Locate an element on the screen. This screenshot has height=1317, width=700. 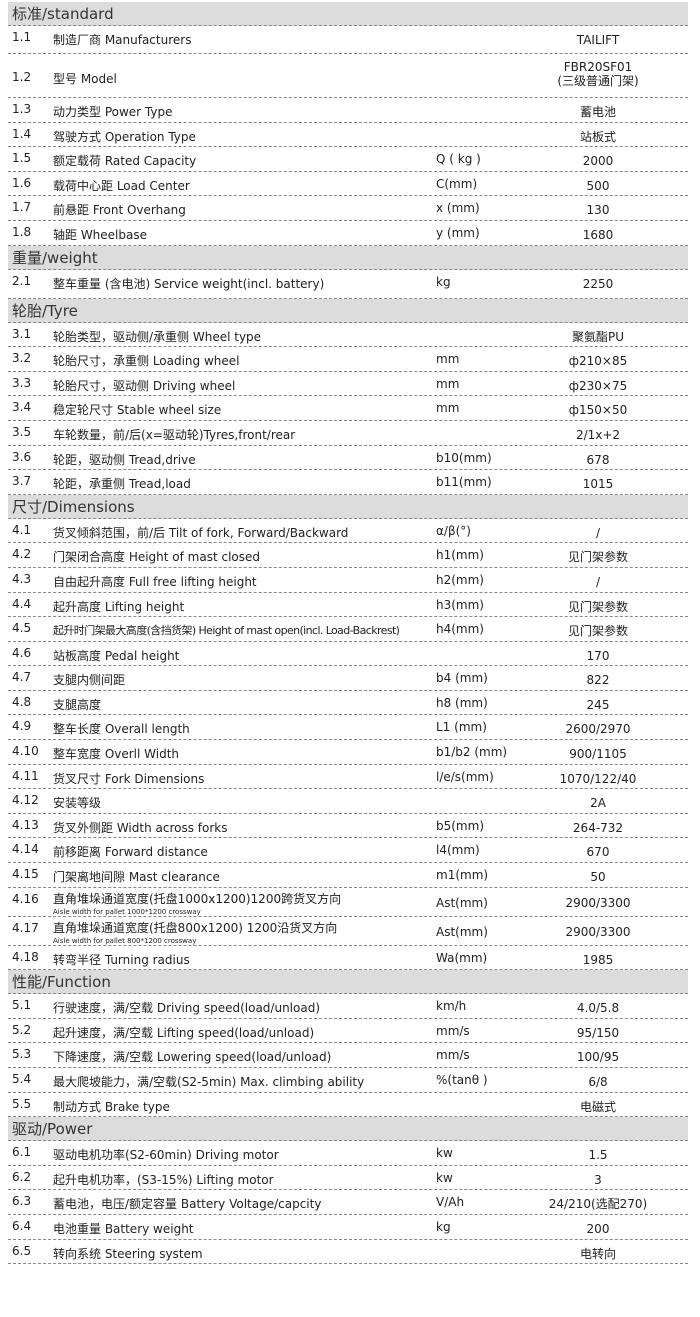
row-label: 货叉尺寸 Fork Dimensions is located at coordinates (128, 778).